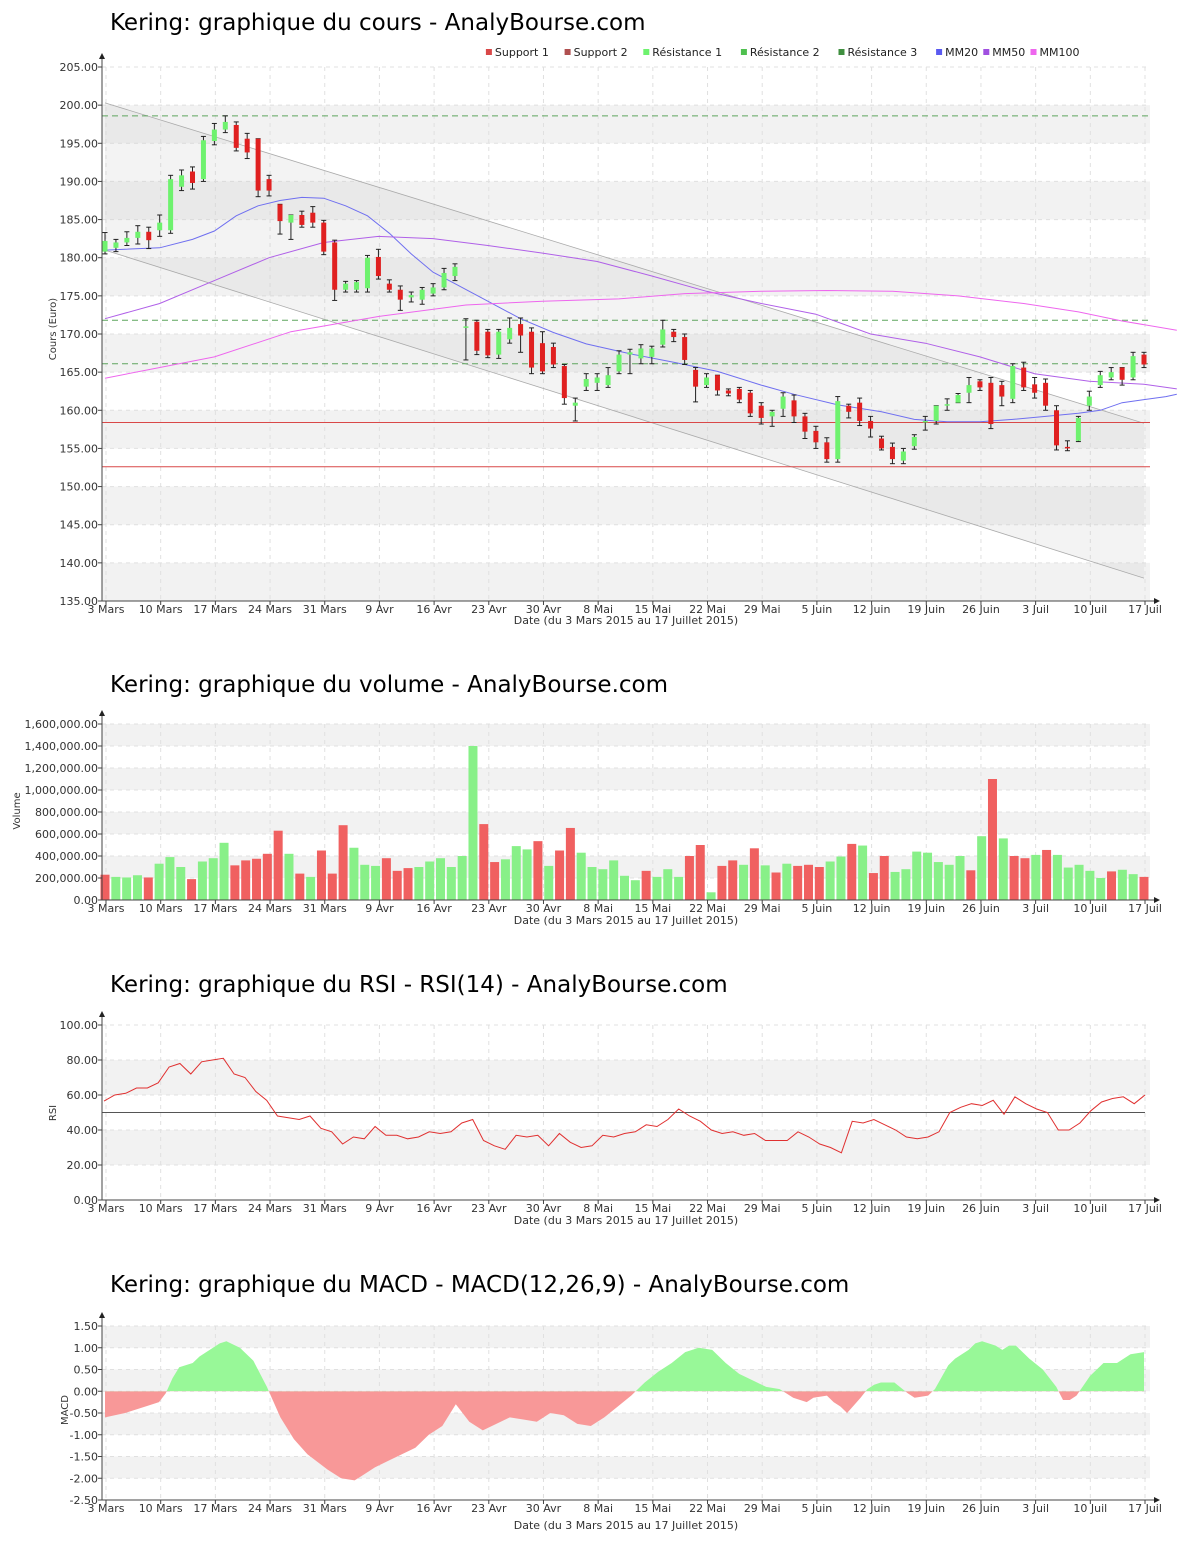 The height and width of the screenshot is (1550, 1200). I want to click on y-tick-label: 170.00, so click(79, 334).